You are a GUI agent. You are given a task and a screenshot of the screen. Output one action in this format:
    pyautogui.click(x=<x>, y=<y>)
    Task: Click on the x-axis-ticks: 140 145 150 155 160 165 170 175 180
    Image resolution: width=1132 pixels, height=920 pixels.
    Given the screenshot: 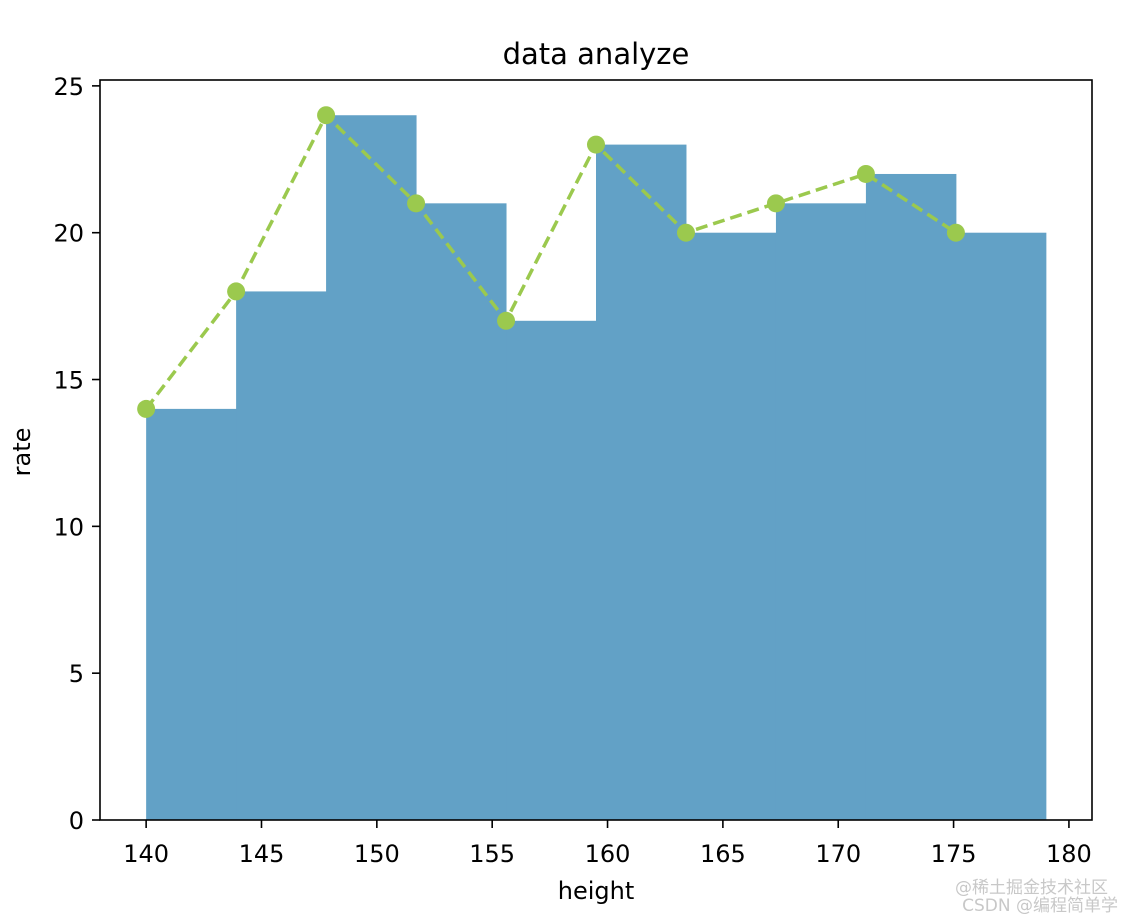 What is the action you would take?
    pyautogui.click(x=607, y=844)
    